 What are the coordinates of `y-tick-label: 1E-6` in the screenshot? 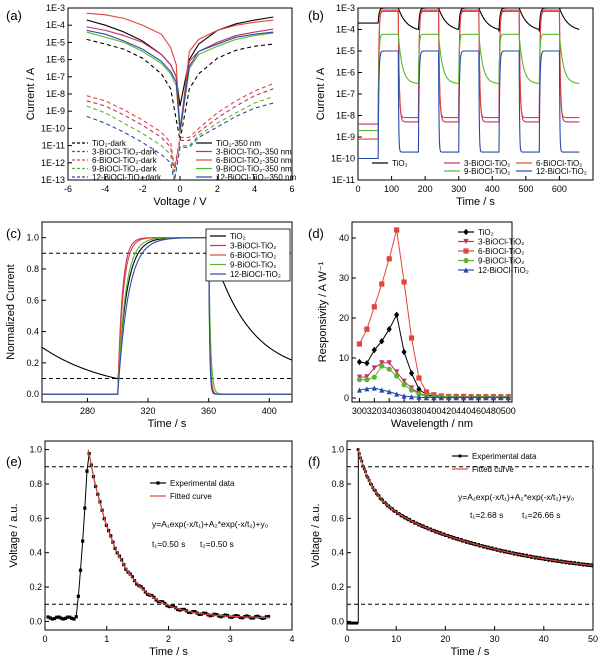 It's located at (345, 73).